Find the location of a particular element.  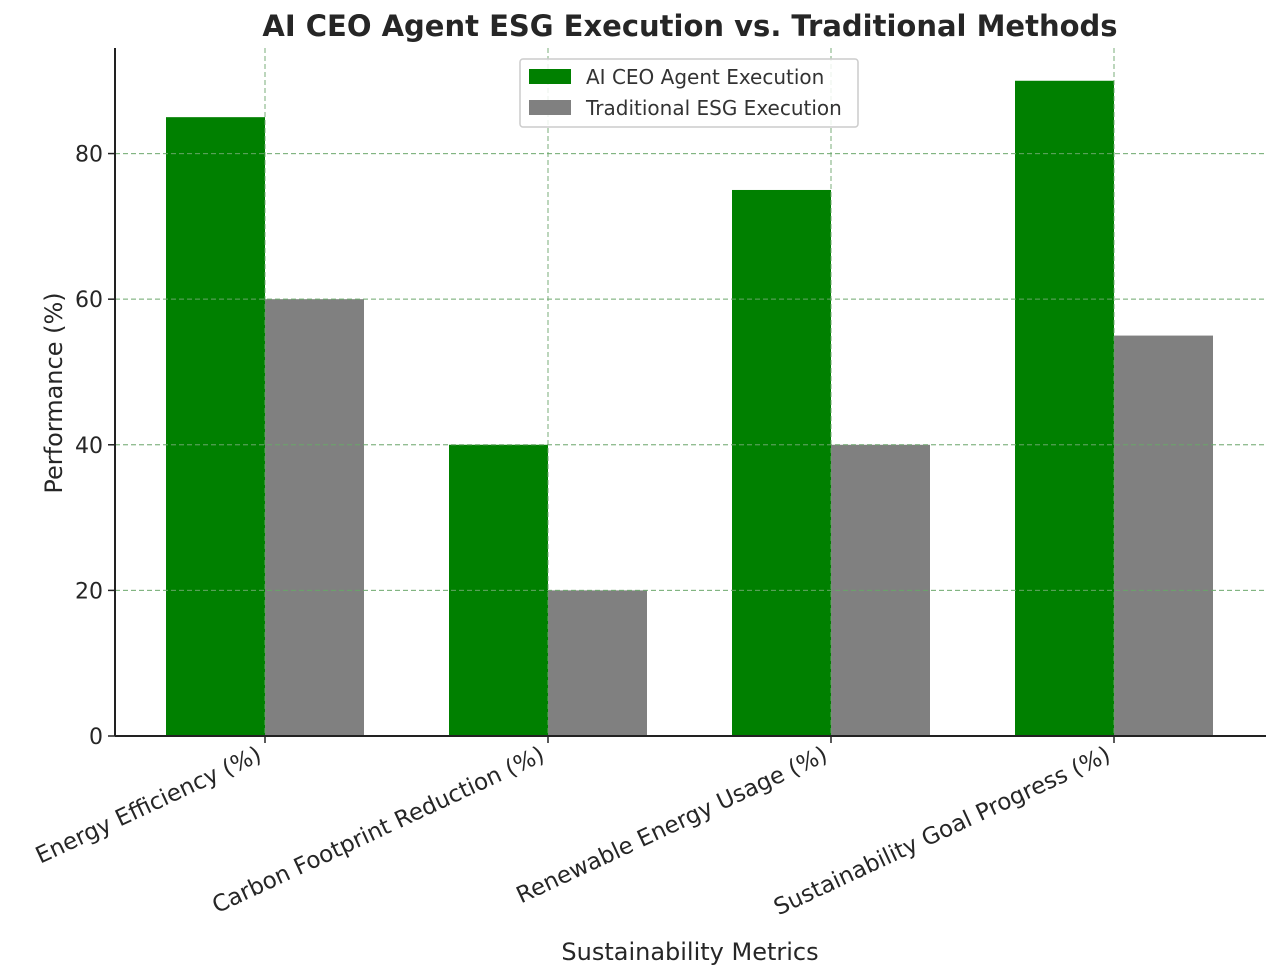

legend-box is located at coordinates (689, 93).